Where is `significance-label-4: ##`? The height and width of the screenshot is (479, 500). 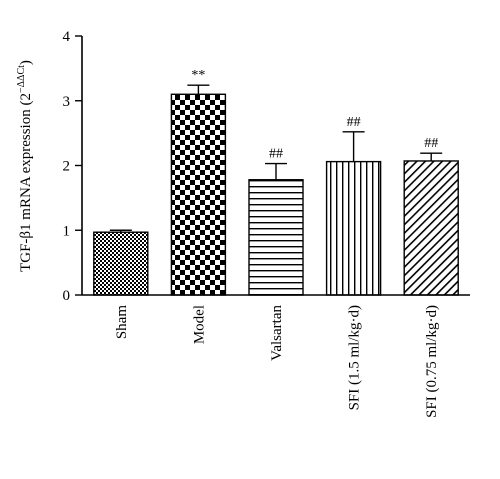
significance-label-4: ## is located at coordinates (431, 143).